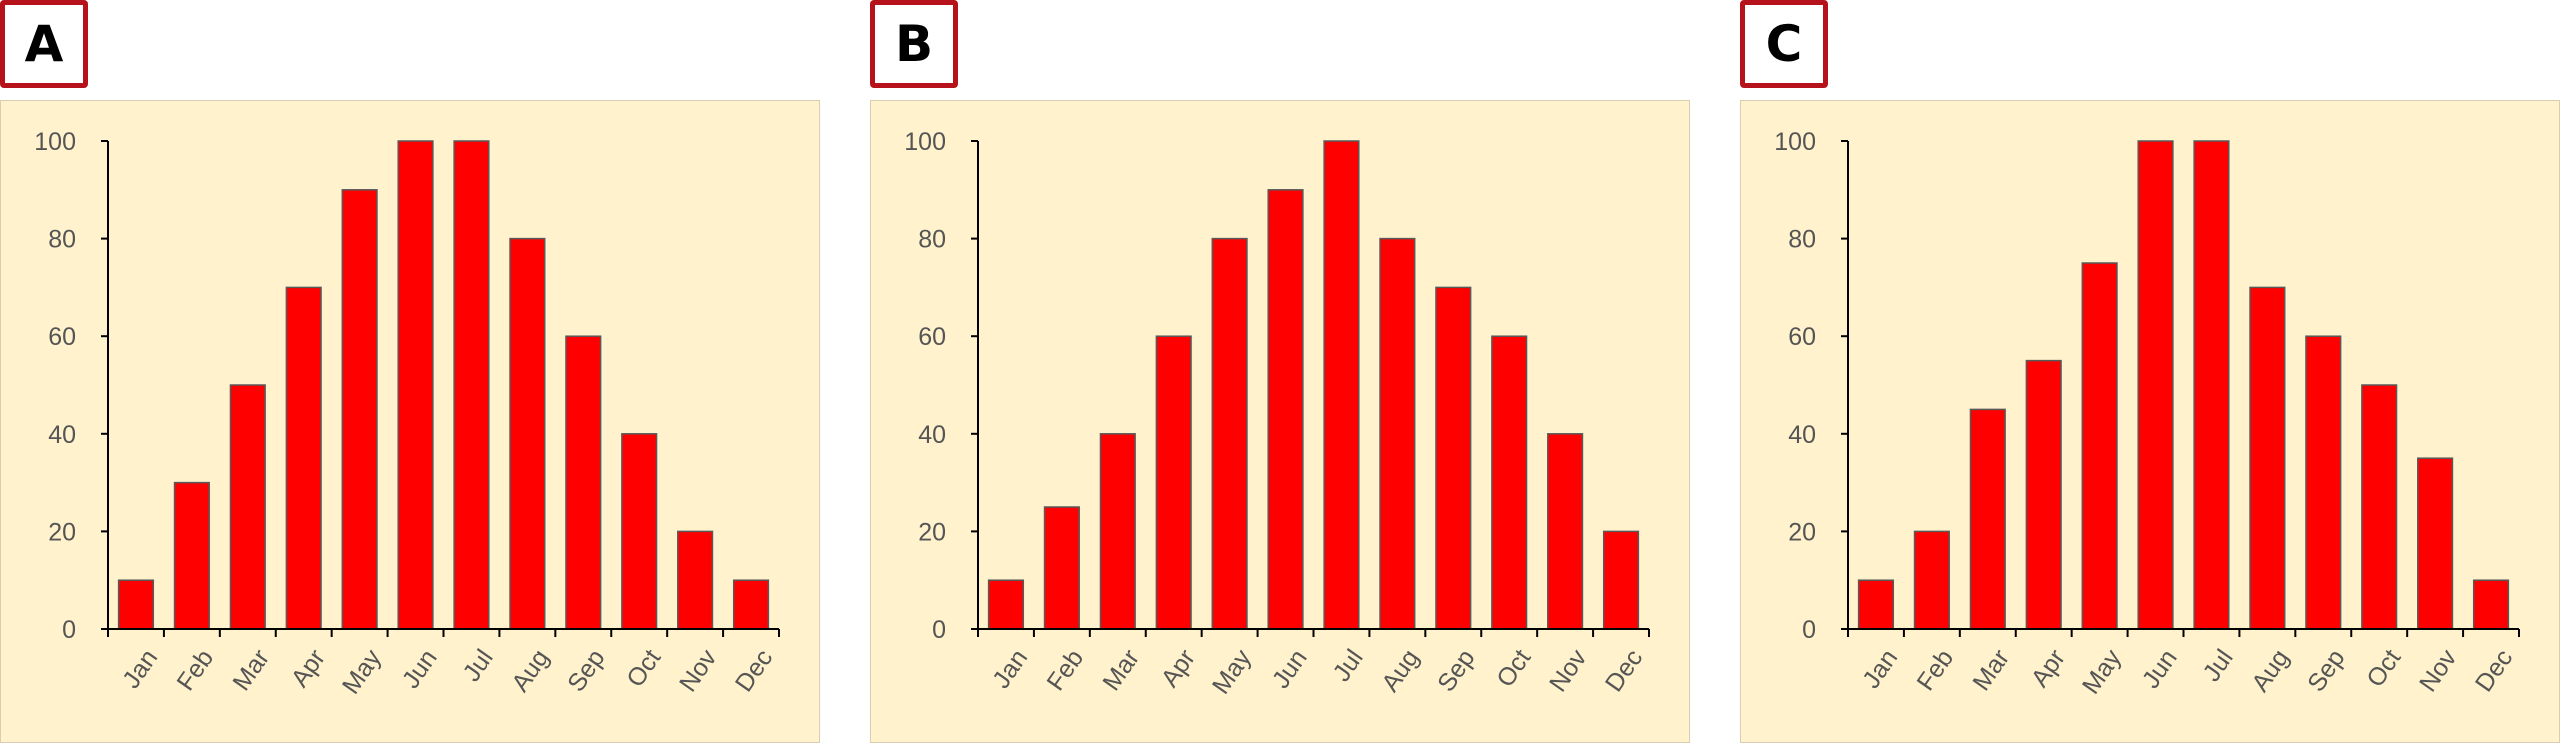  Describe the element at coordinates (1784, 44) in the screenshot. I see `panel-label-badge: C` at that location.